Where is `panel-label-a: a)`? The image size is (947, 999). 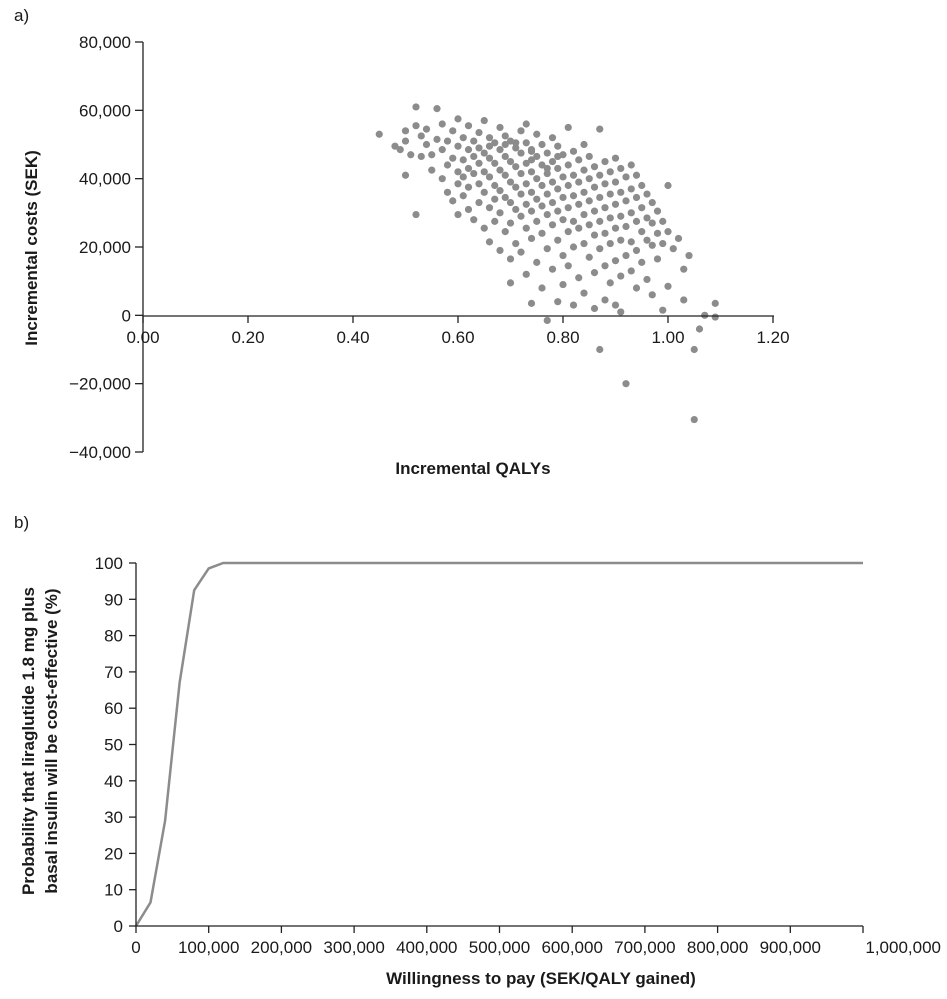 panel-label-a: a) is located at coordinates (21, 15).